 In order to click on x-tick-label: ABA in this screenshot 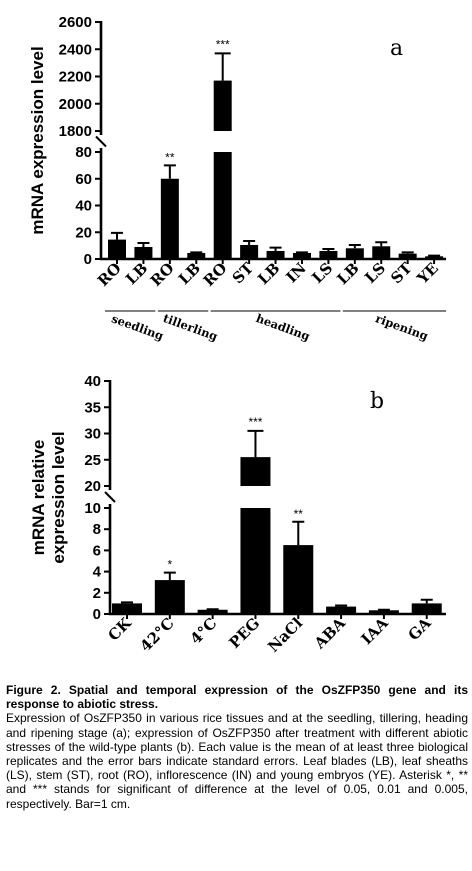, I will do `click(329, 633)`.